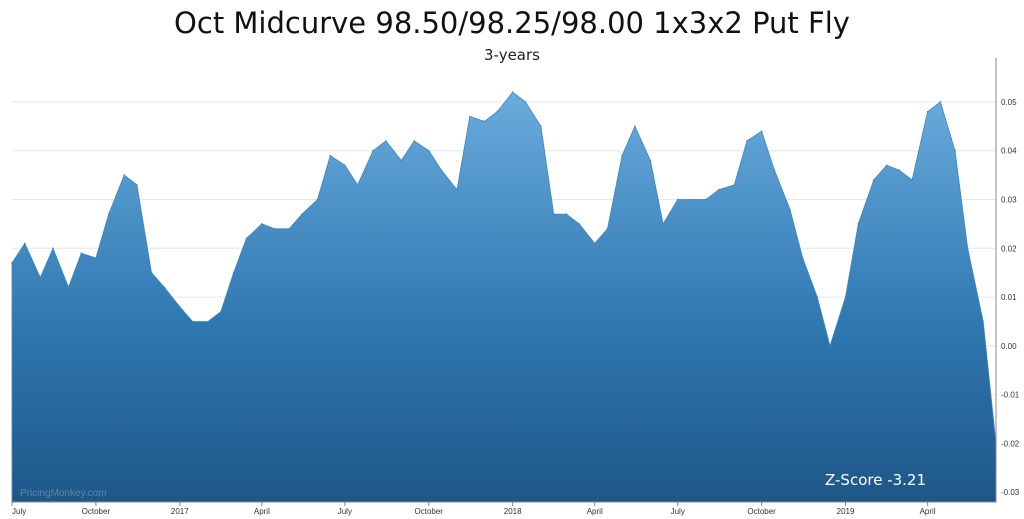  Describe the element at coordinates (513, 511) in the screenshot. I see `x-tick-label: 2018` at that location.